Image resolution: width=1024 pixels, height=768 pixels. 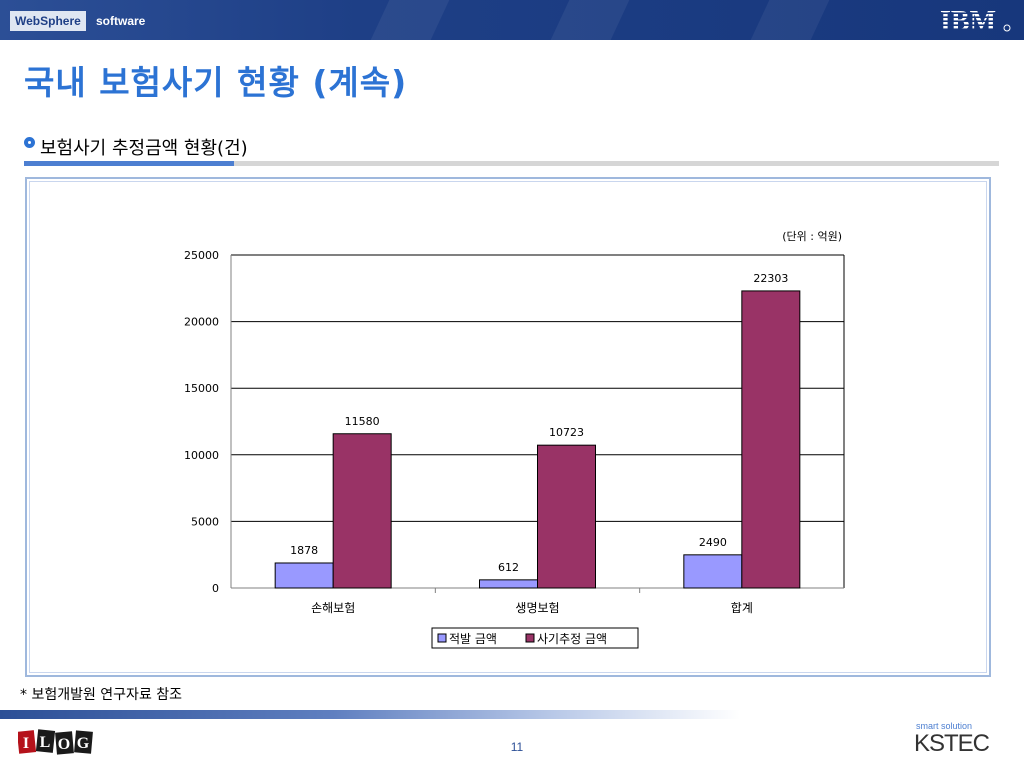 What do you see at coordinates (812, 236) in the screenshot?
I see `unit-note: (단위 : 억원)` at bounding box center [812, 236].